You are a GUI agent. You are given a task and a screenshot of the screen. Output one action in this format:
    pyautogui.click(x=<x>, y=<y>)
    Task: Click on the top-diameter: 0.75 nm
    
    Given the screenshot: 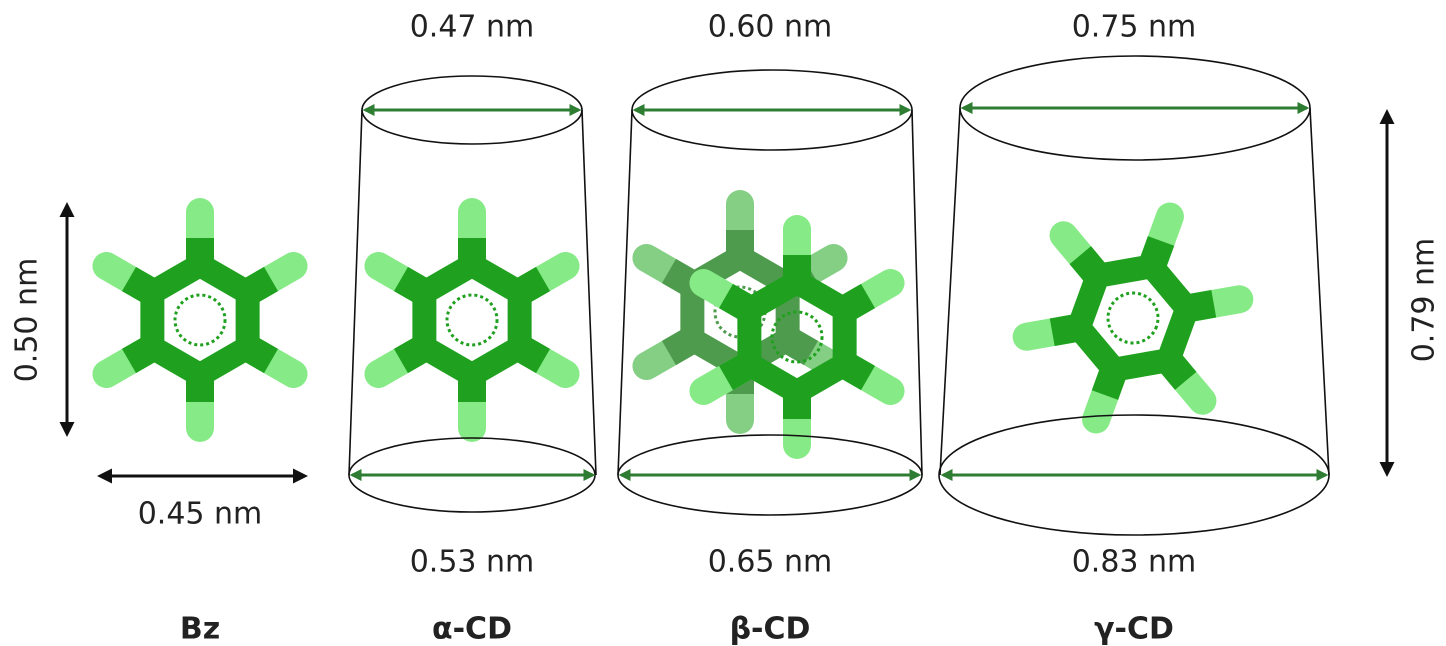 What is the action you would take?
    pyautogui.click(x=1134, y=27)
    